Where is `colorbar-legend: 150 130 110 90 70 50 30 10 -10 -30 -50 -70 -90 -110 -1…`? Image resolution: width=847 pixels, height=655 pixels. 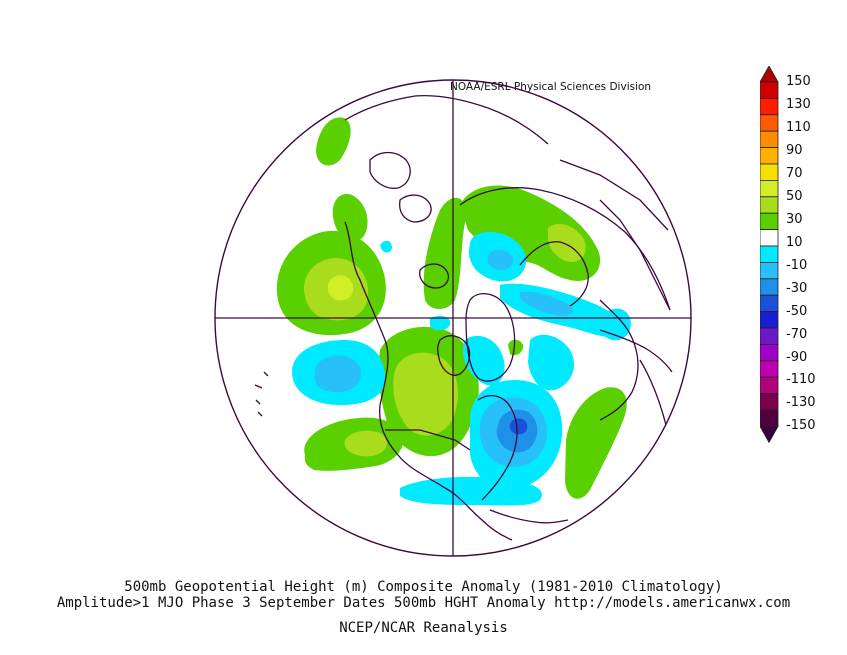 colorbar-legend: 150 130 110 90 70 50 30 10 -10 -30 -50 -70 -90 -110 -1… is located at coordinates (802, 325).